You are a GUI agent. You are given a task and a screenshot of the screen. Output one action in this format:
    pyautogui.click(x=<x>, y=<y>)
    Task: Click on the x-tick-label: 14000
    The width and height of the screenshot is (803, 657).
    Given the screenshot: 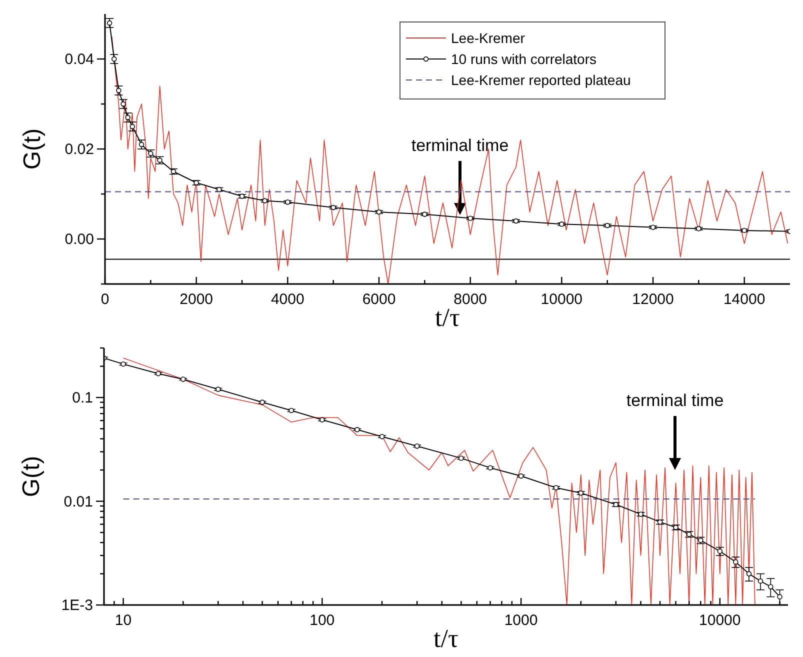 What is the action you would take?
    pyautogui.click(x=744, y=299)
    